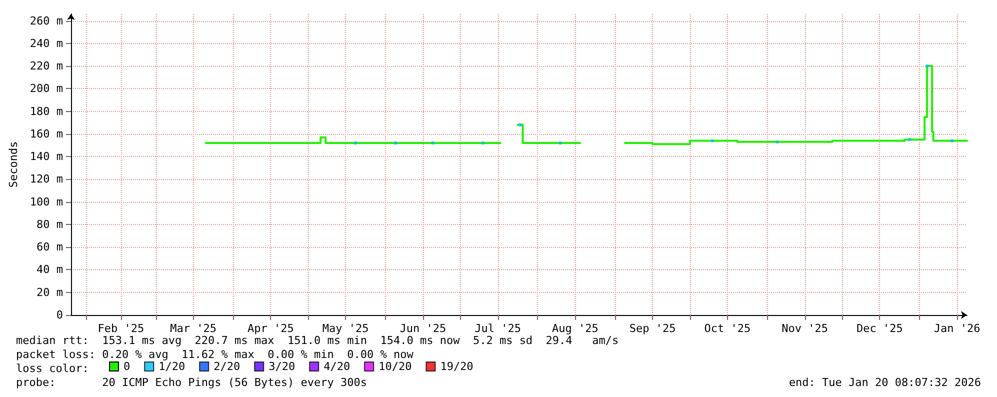 The image size is (997, 397). What do you see at coordinates (50, 247) in the screenshot?
I see `y-tick-label: 60 m` at bounding box center [50, 247].